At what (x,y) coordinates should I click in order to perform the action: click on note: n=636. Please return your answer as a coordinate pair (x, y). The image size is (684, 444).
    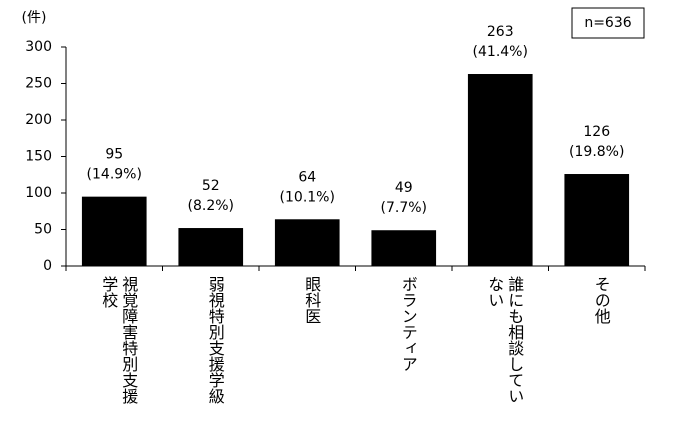
    Looking at the image, I should click on (607, 23).